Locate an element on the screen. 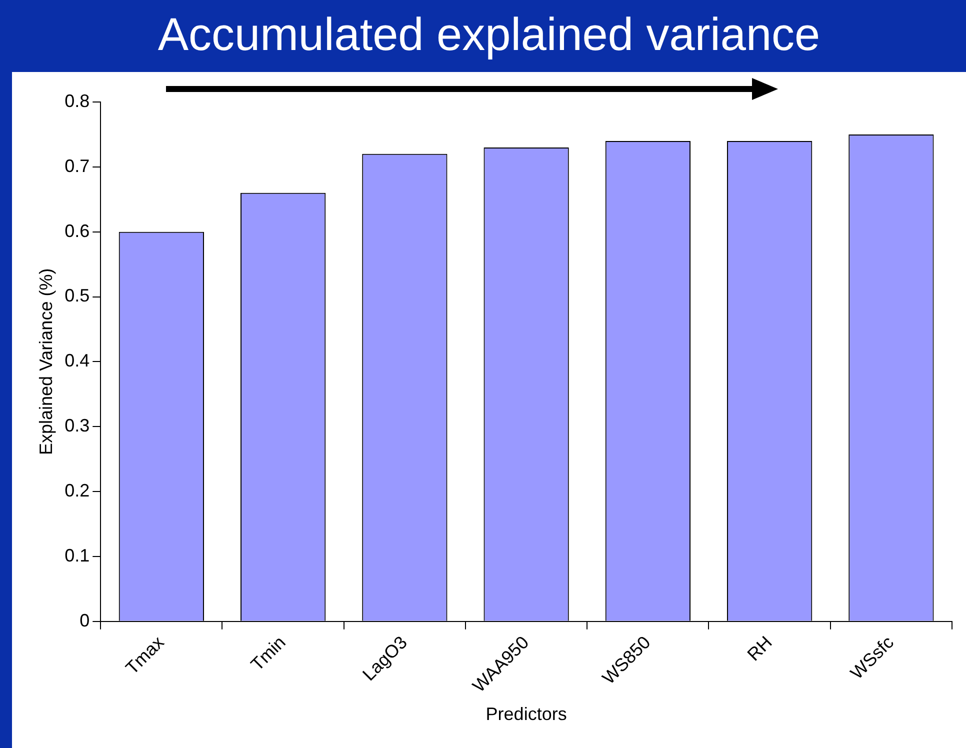  y-tick-label: 0.4 is located at coordinates (77, 360).